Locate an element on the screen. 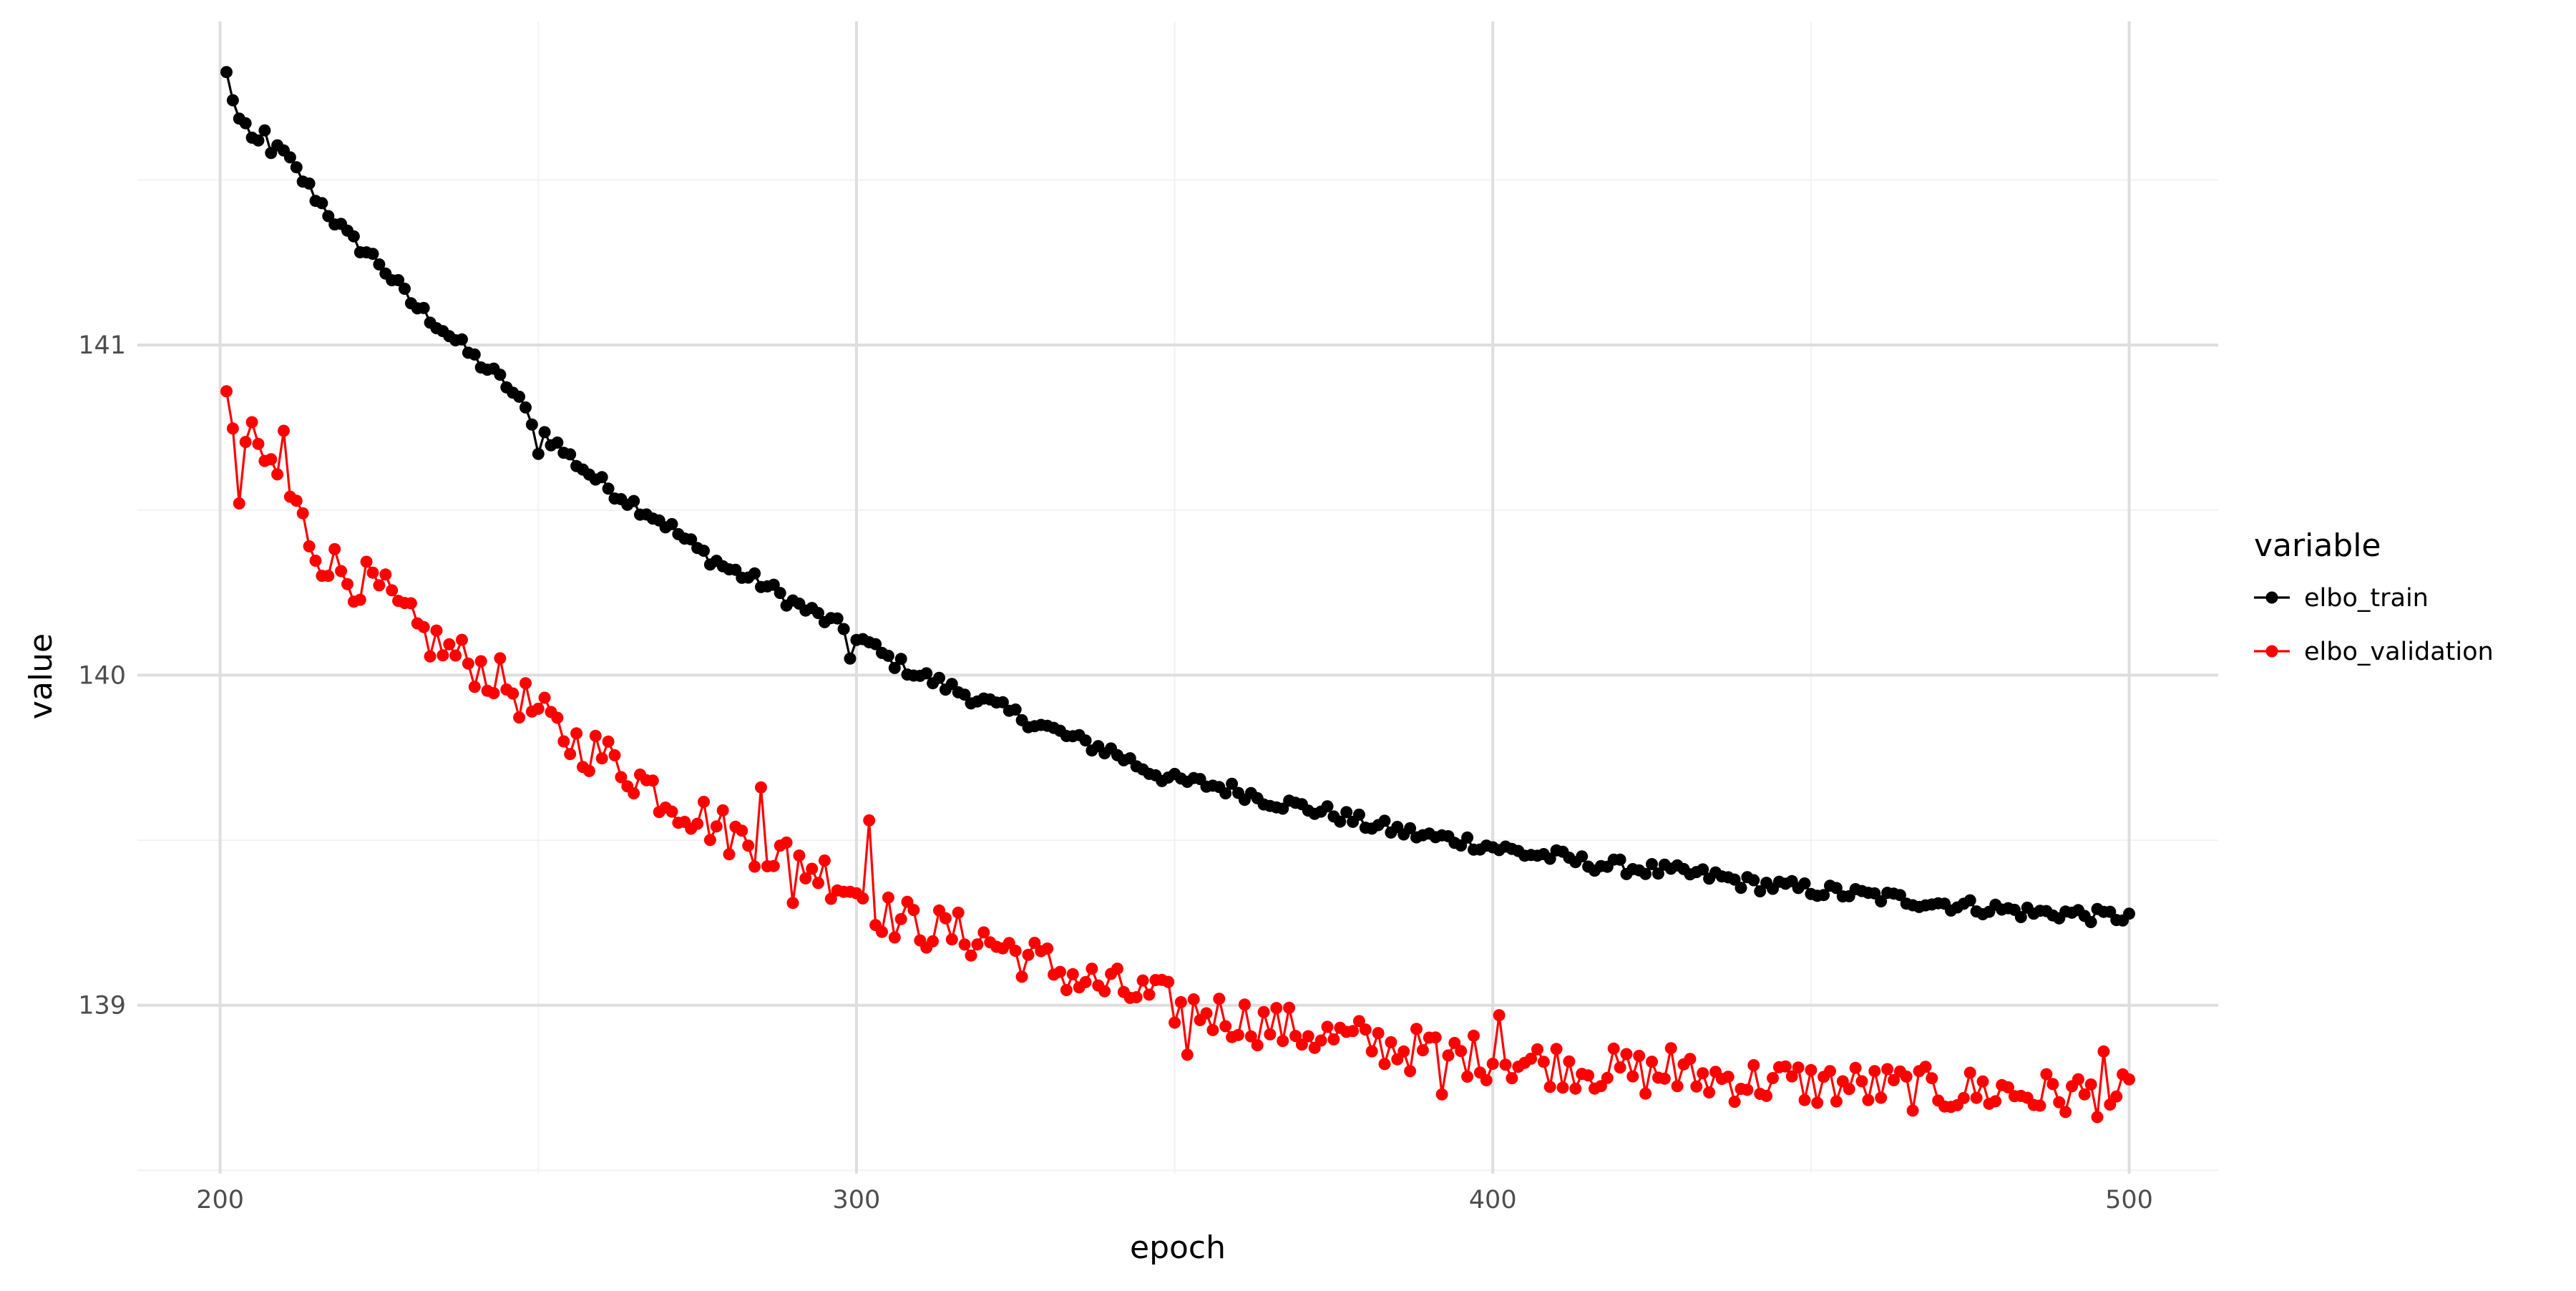 This screenshot has height=1291, width=2576. legend-label: elbo_train is located at coordinates (2366, 598).